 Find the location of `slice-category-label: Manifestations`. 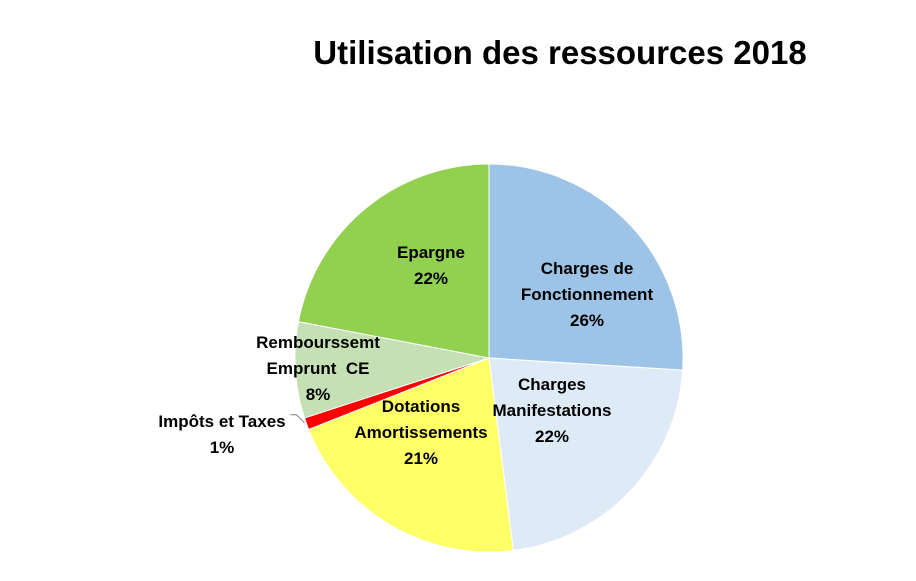

slice-category-label: Manifestations is located at coordinates (551, 410).